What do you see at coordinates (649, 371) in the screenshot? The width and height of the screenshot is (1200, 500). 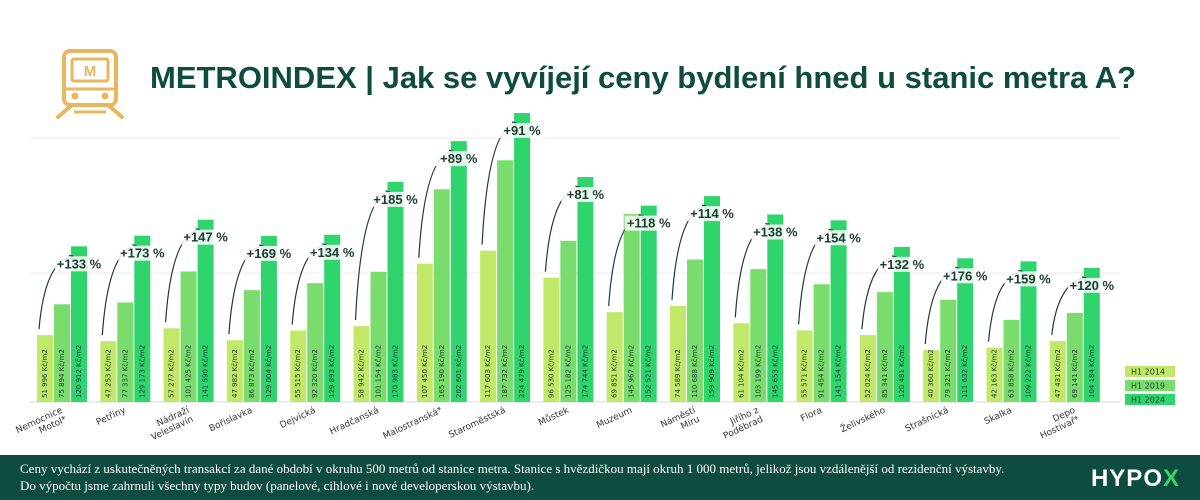 I see `data-label: 152 521 Kč/m2` at bounding box center [649, 371].